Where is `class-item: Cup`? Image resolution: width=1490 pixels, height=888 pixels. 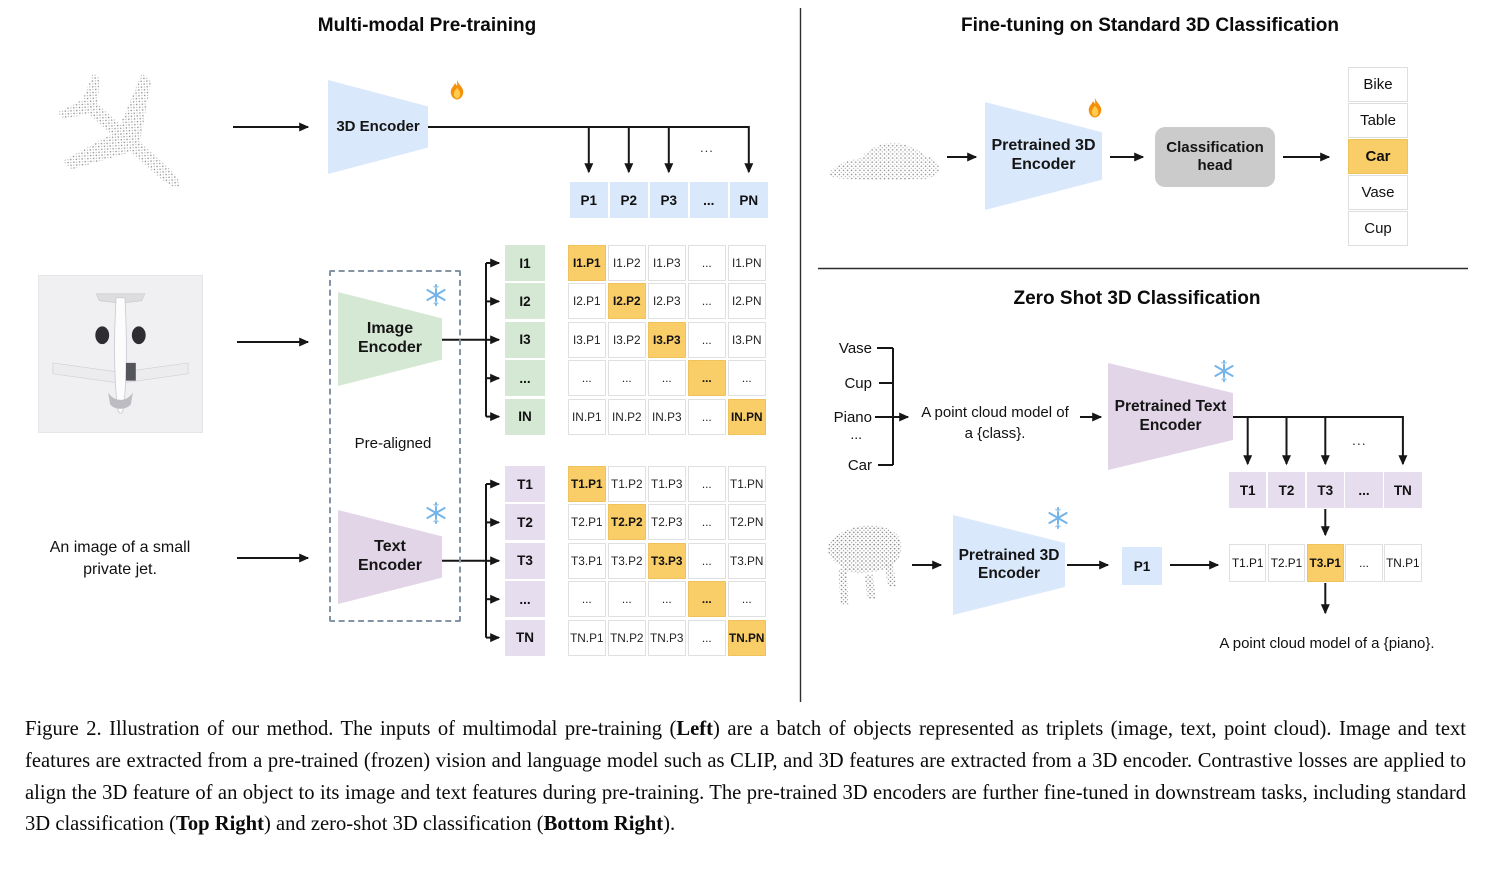 class-item: Cup is located at coordinates (1378, 228).